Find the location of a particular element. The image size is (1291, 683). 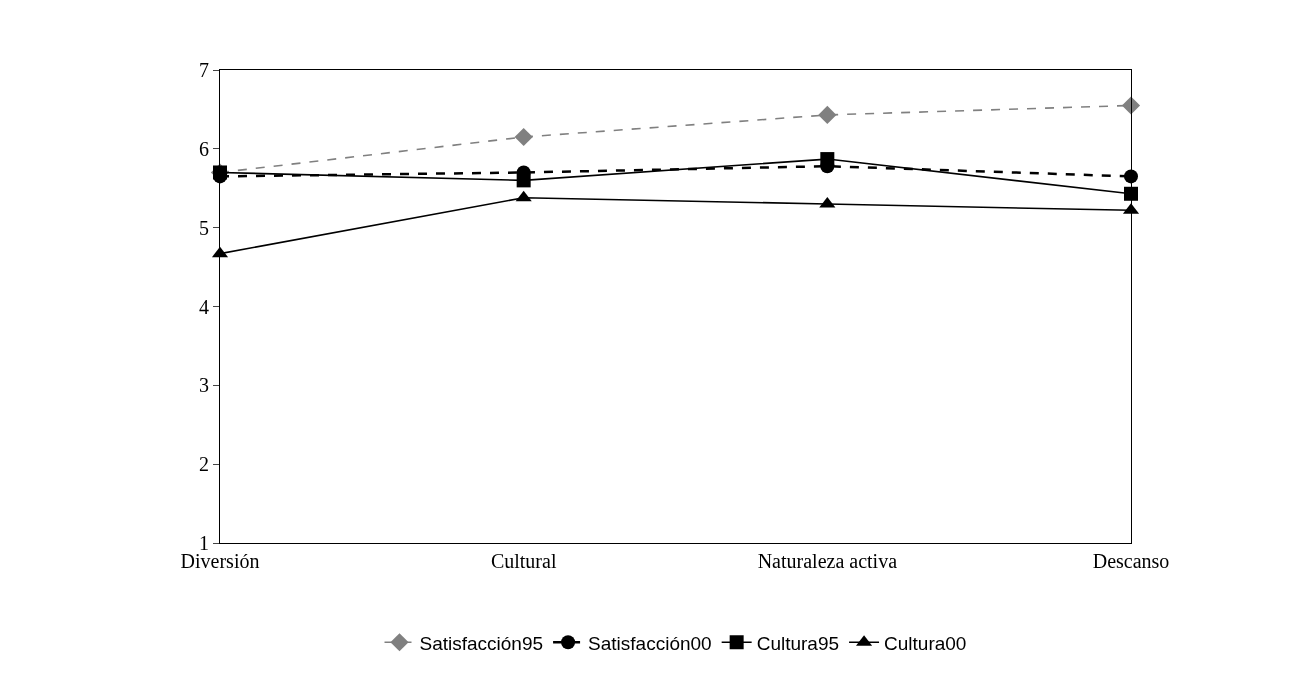

legend-label: Cultura95 is located at coordinates (798, 643).